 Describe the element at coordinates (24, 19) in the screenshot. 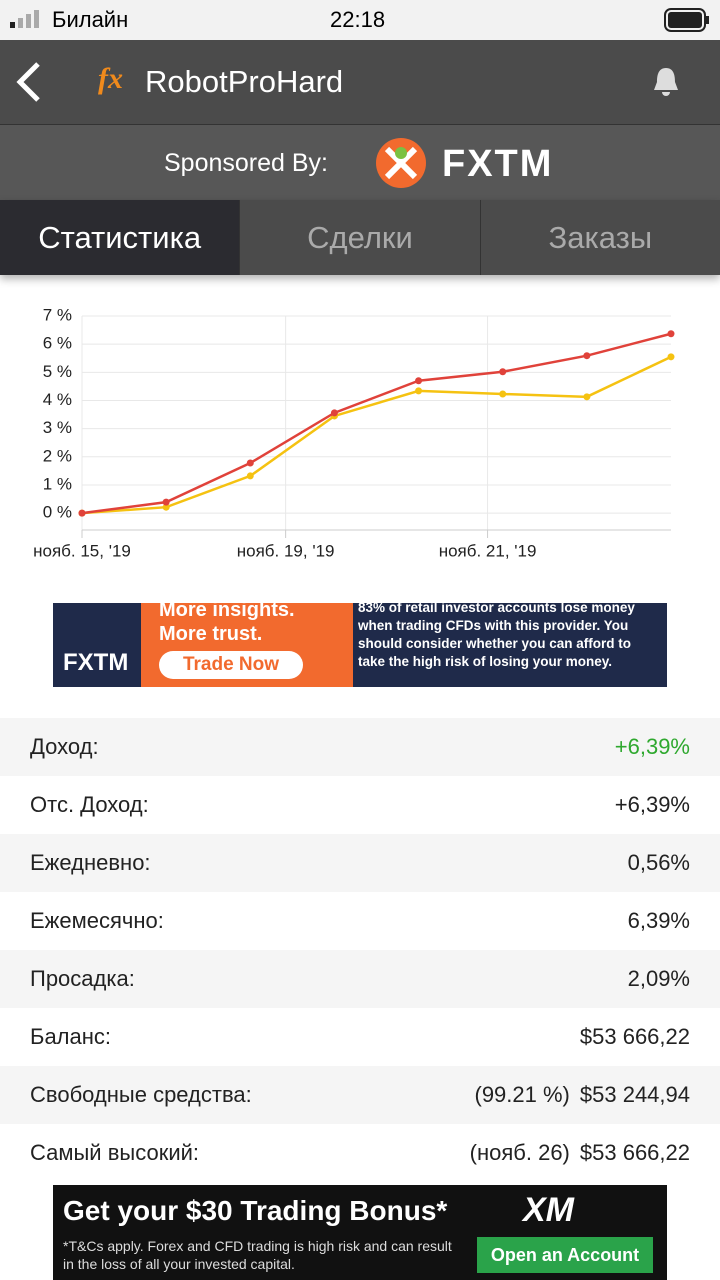

I see `signal-icon` at that location.